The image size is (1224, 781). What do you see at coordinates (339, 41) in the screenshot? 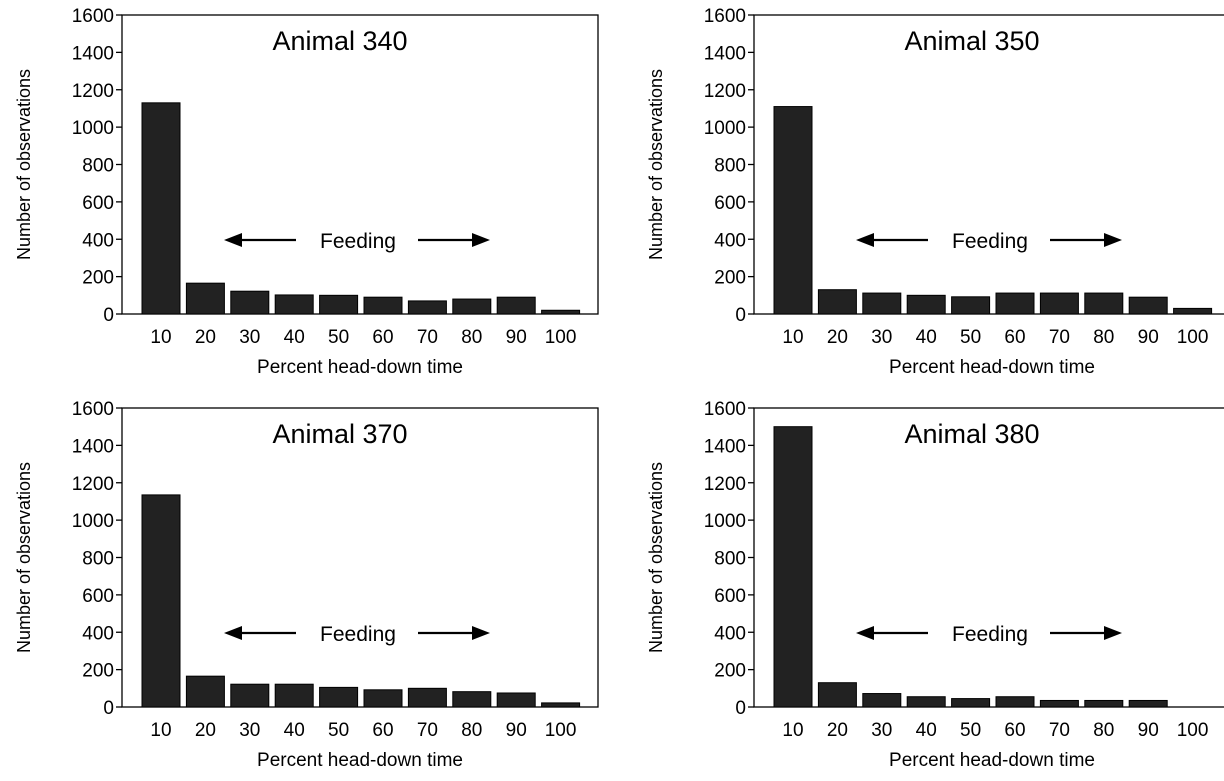
I see `chart-title: Animal 340` at bounding box center [339, 41].